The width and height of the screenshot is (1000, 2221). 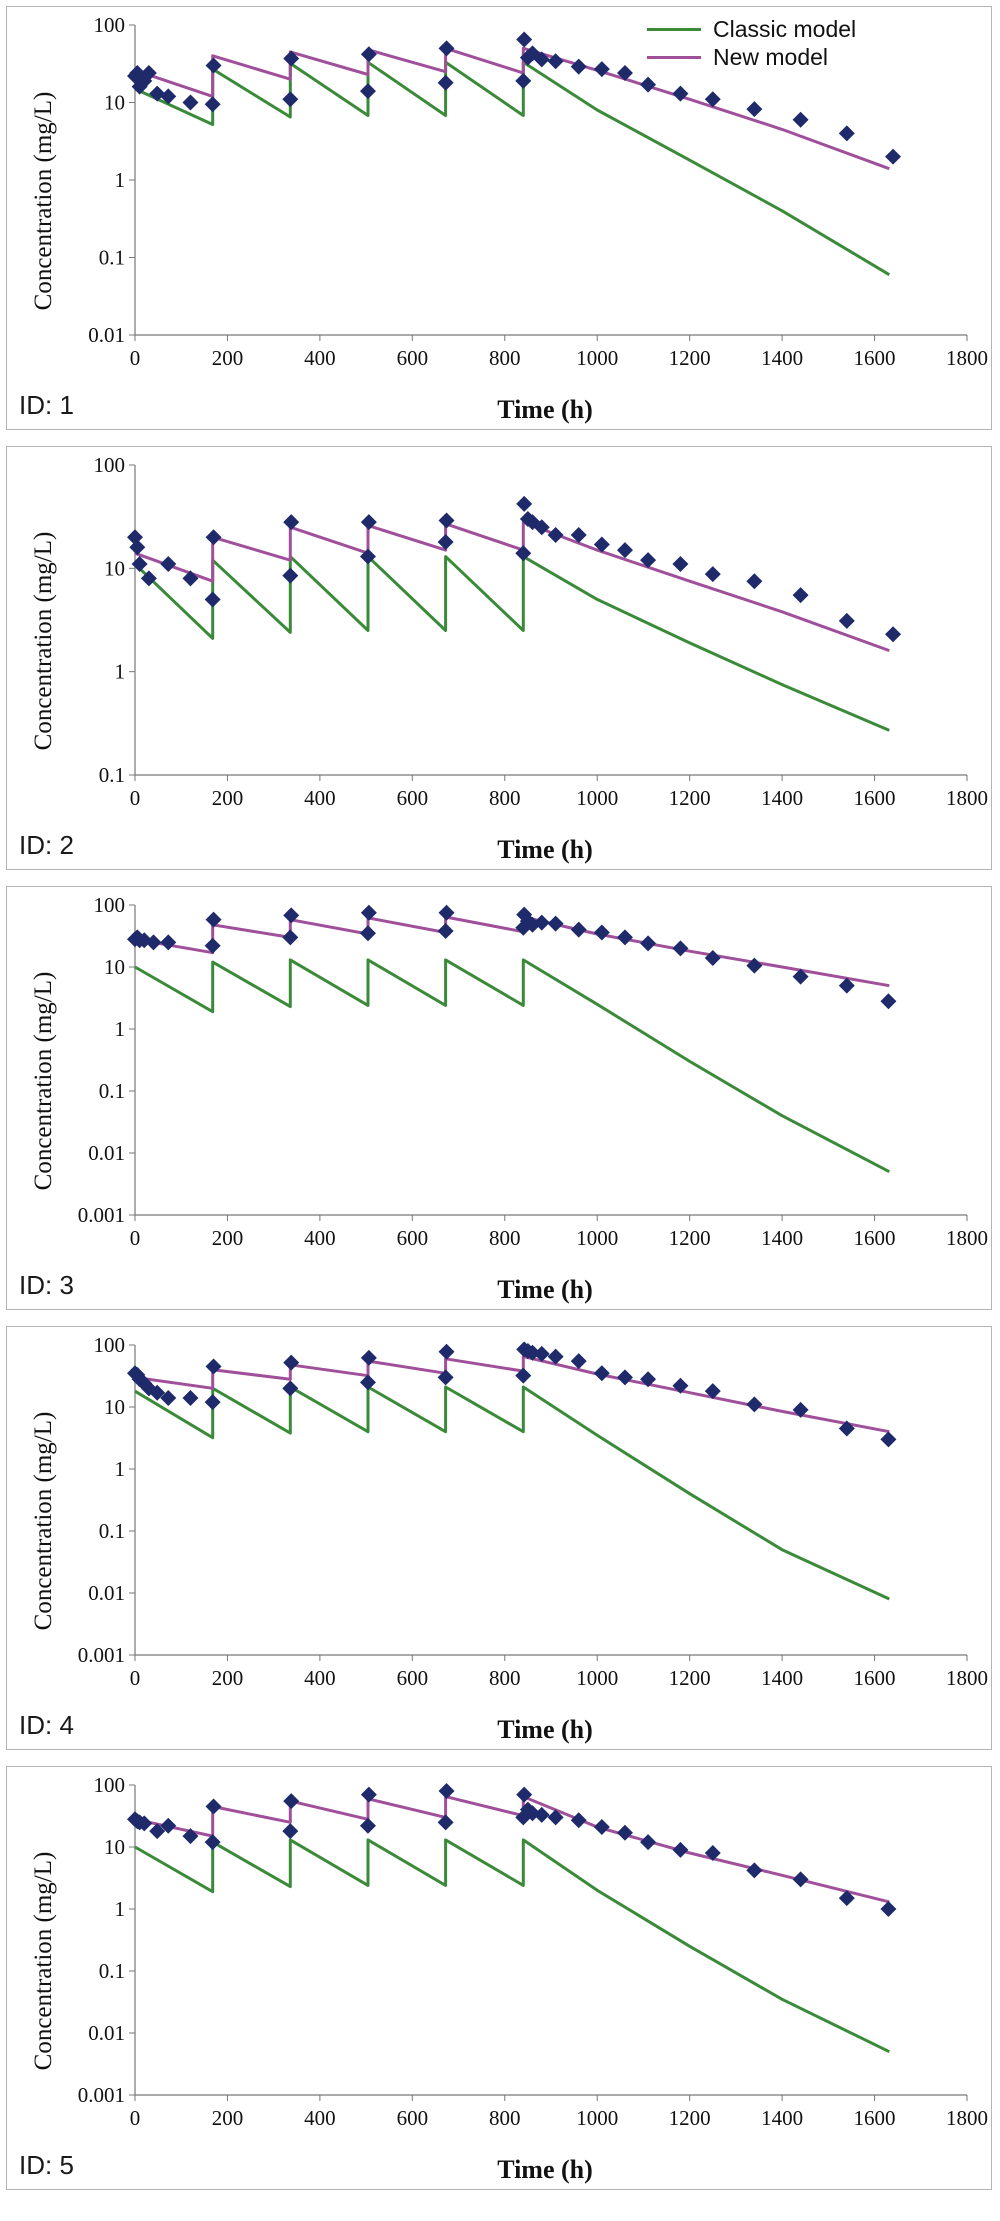 I want to click on x-tick-label: 200, so click(x=228, y=1678).